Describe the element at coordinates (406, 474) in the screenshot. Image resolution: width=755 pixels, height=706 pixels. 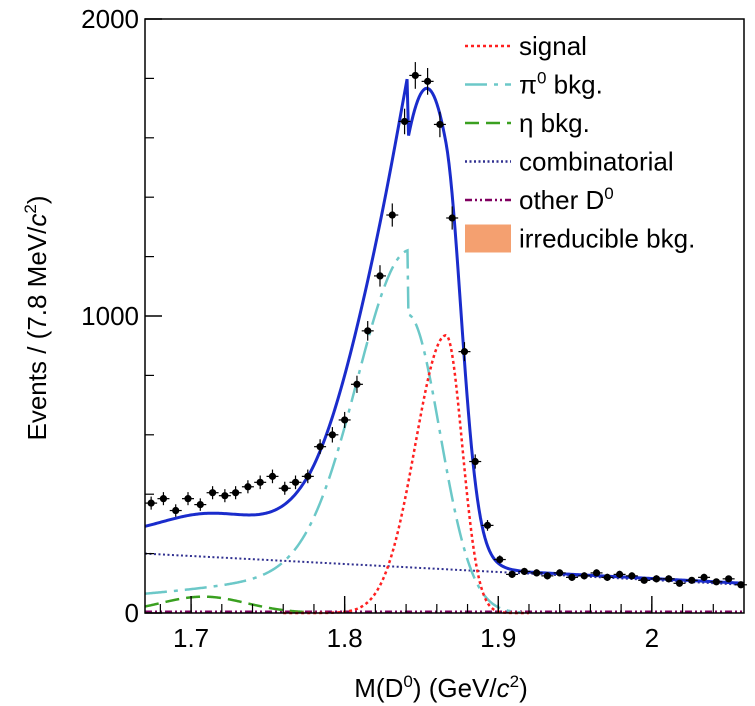
I see `signal-curve` at that location.